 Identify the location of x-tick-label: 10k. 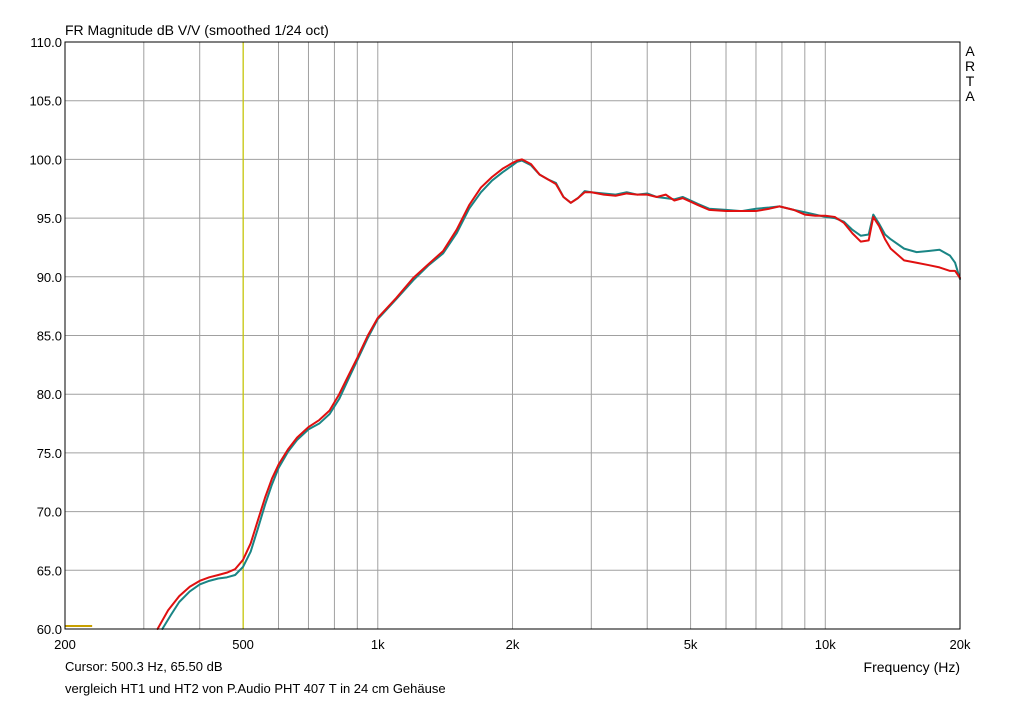
(825, 644).